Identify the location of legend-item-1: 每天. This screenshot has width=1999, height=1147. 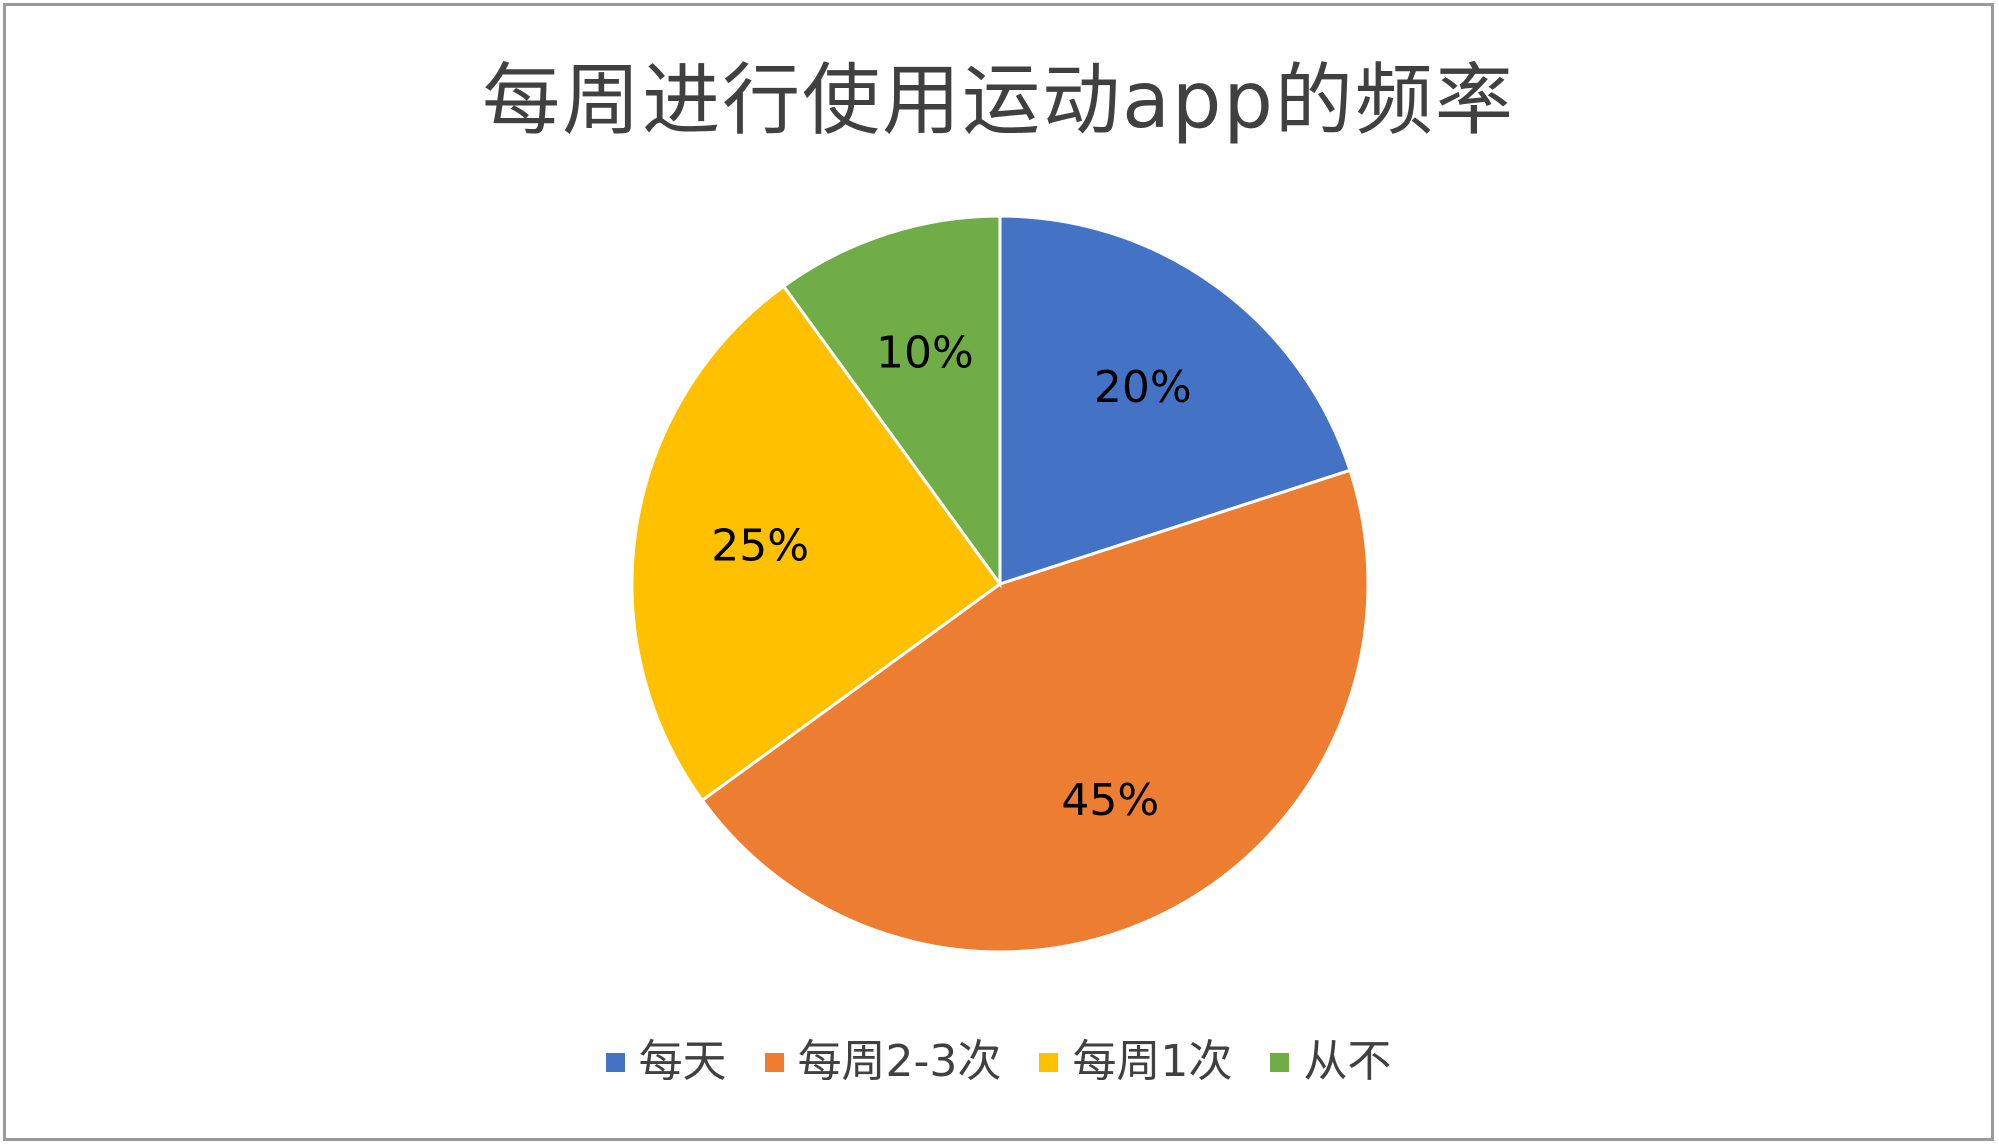
(666, 1062).